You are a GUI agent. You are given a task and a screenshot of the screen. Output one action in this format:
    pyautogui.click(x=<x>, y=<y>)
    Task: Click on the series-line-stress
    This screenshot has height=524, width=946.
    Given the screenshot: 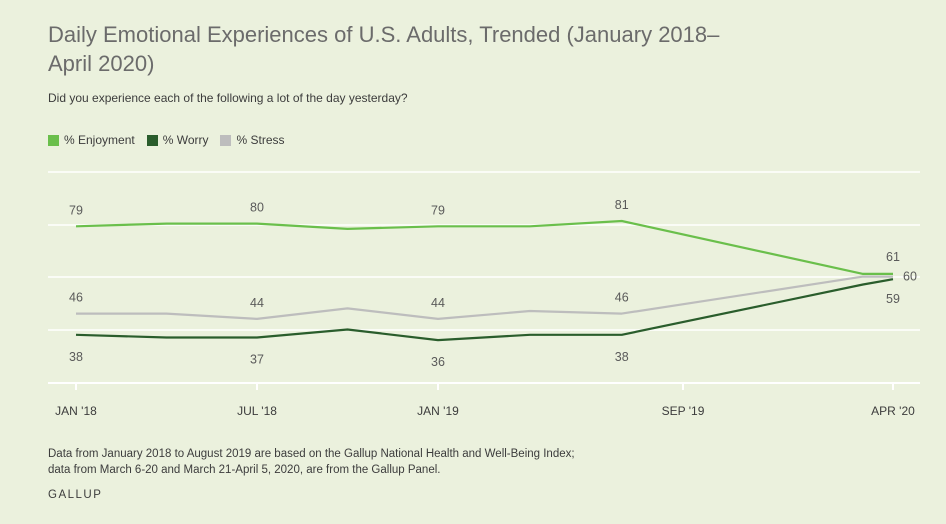 What is the action you would take?
    pyautogui.click(x=484, y=297)
    